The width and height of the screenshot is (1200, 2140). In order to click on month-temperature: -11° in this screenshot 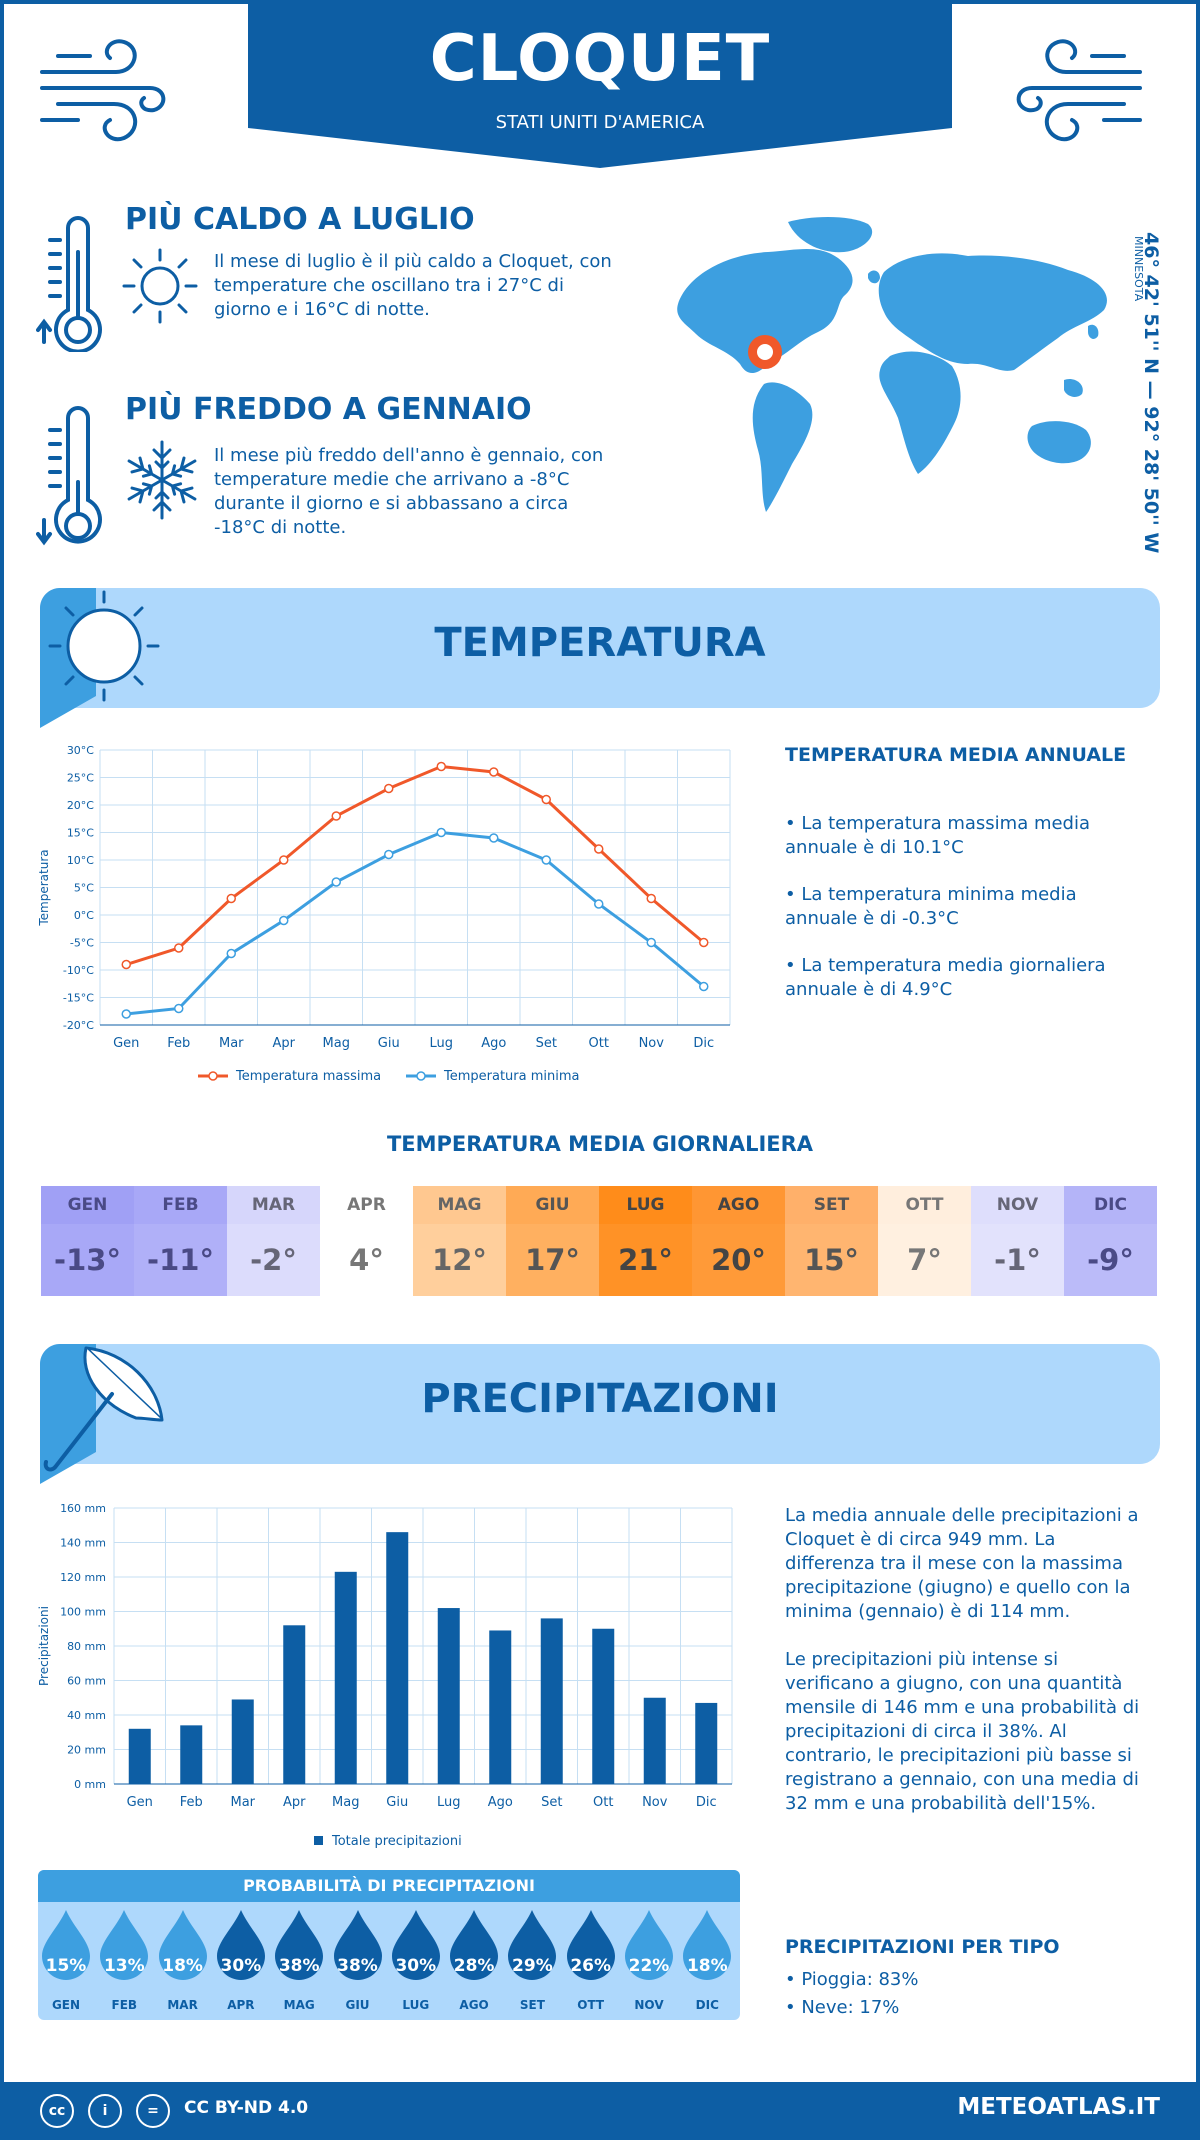, I will do `click(180, 1260)`.